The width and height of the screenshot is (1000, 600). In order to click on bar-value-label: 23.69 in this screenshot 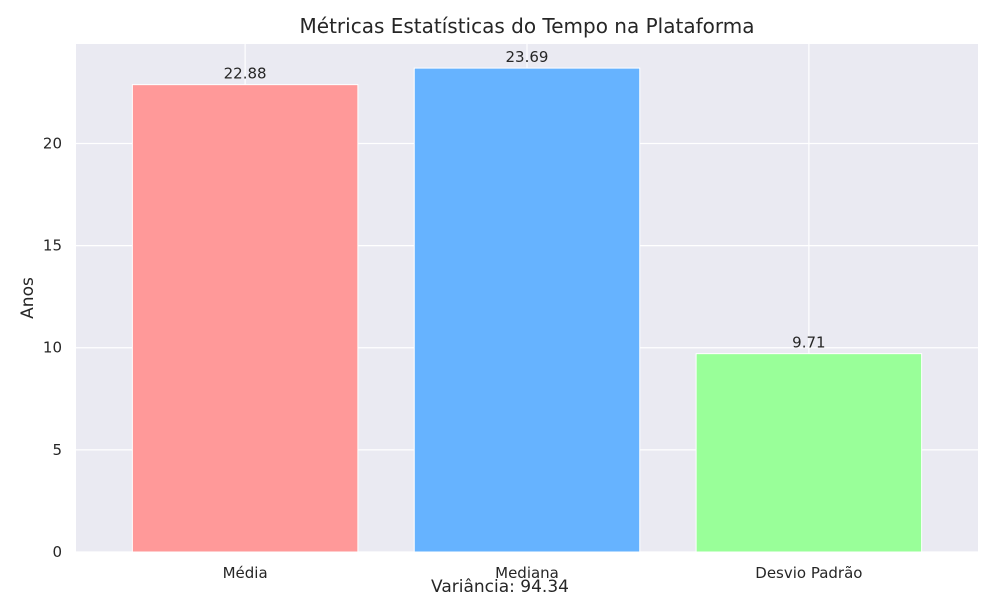, I will do `click(527, 57)`.